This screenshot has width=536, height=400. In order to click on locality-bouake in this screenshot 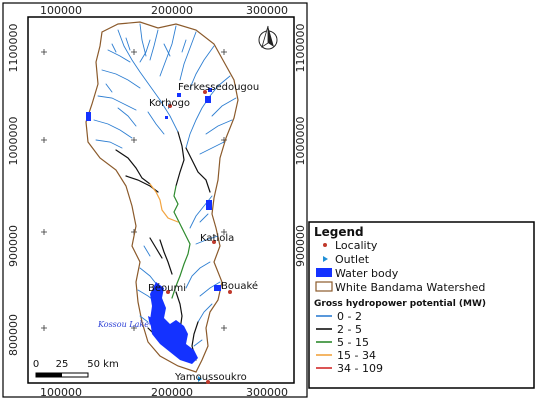, I will do `click(230, 292)`.